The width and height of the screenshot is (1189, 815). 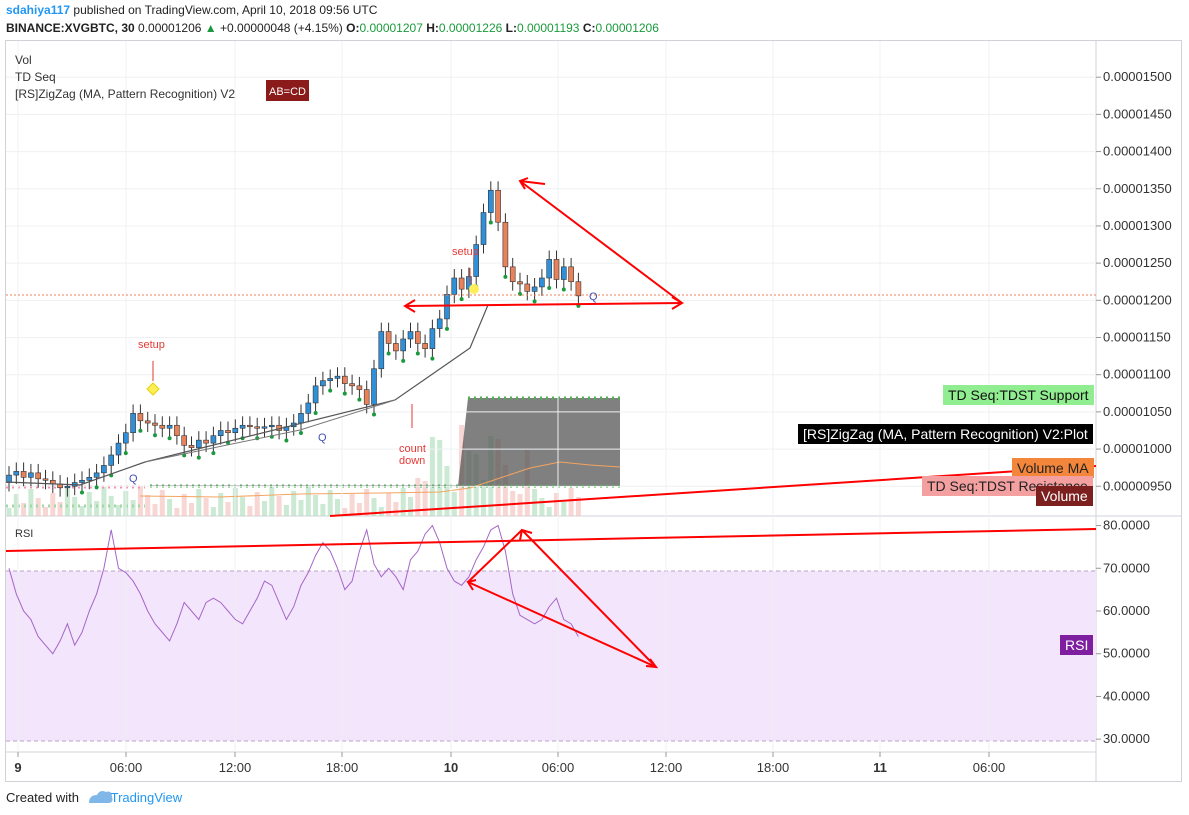 What do you see at coordinates (1126, 525) in the screenshot?
I see `rsi-tick-label: 80.0000` at bounding box center [1126, 525].